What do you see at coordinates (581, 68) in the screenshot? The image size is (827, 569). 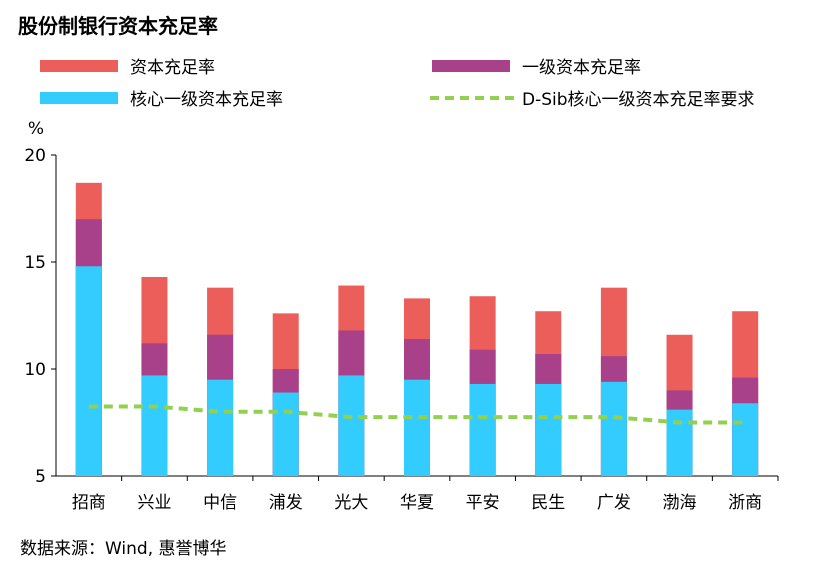 I see `legend-label: 一级资本充足率` at bounding box center [581, 68].